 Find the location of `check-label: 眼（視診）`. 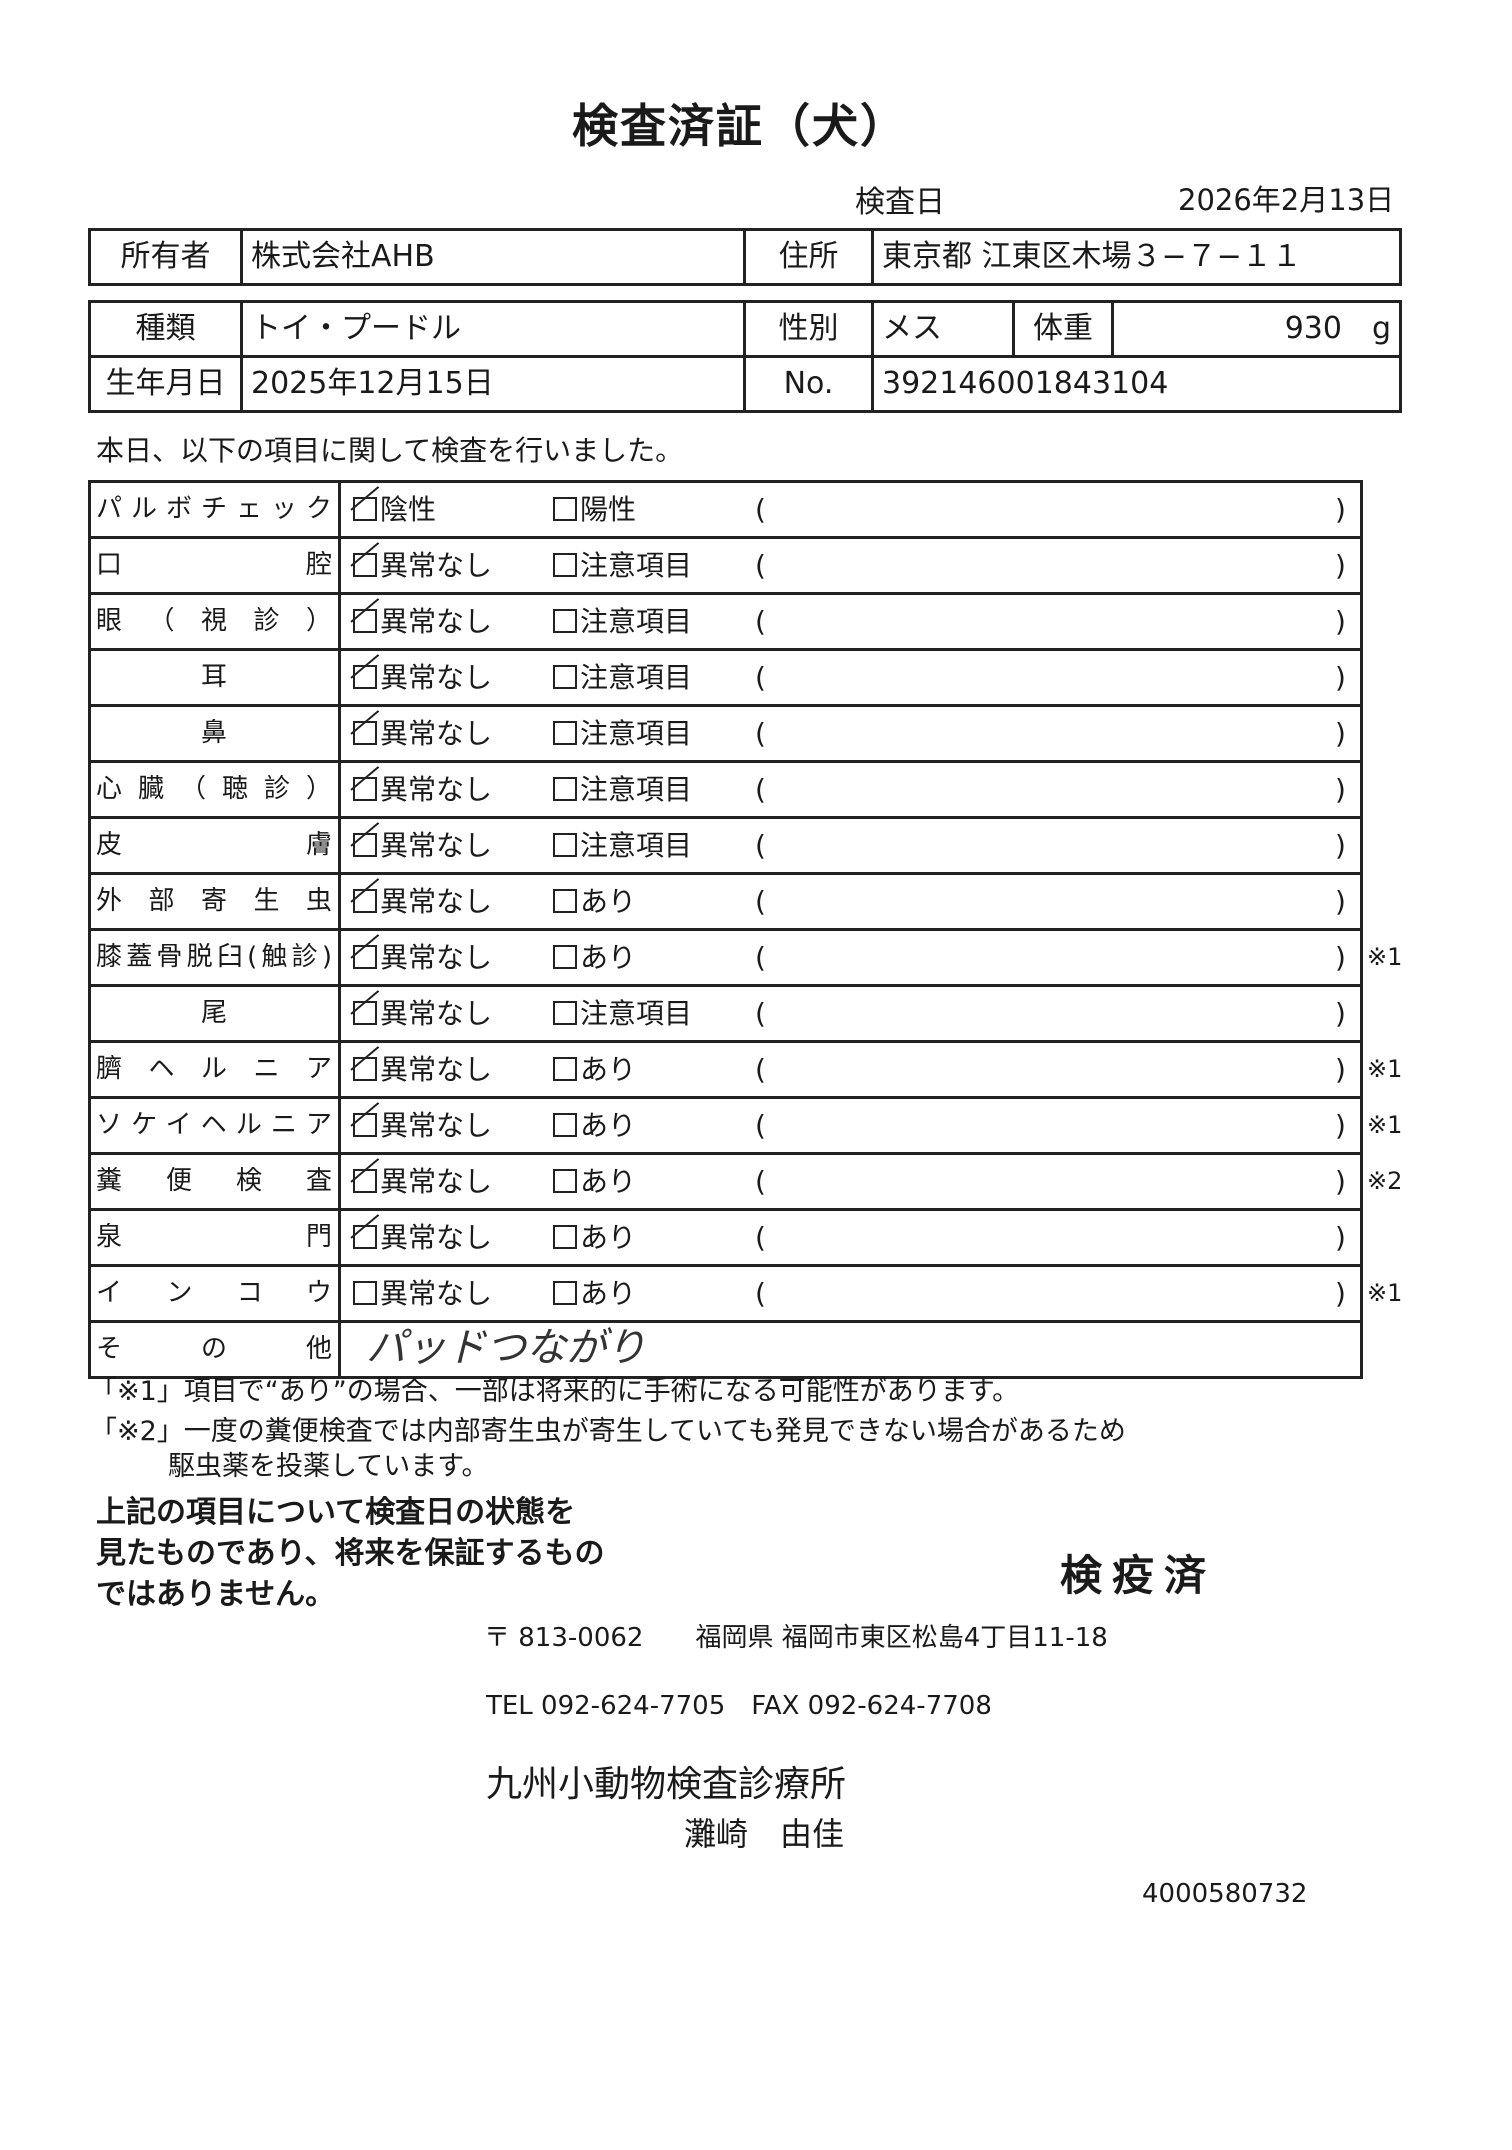

check-label: 眼（視診） is located at coordinates (214, 621).